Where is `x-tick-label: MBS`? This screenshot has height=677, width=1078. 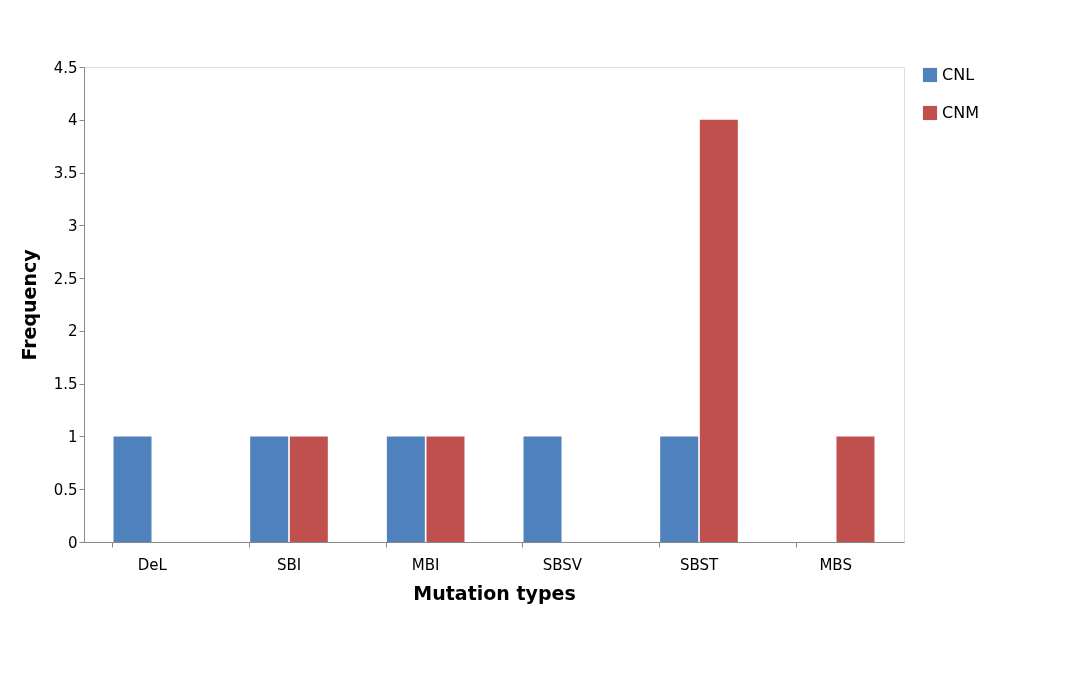 x-tick-label: MBS is located at coordinates (835, 564).